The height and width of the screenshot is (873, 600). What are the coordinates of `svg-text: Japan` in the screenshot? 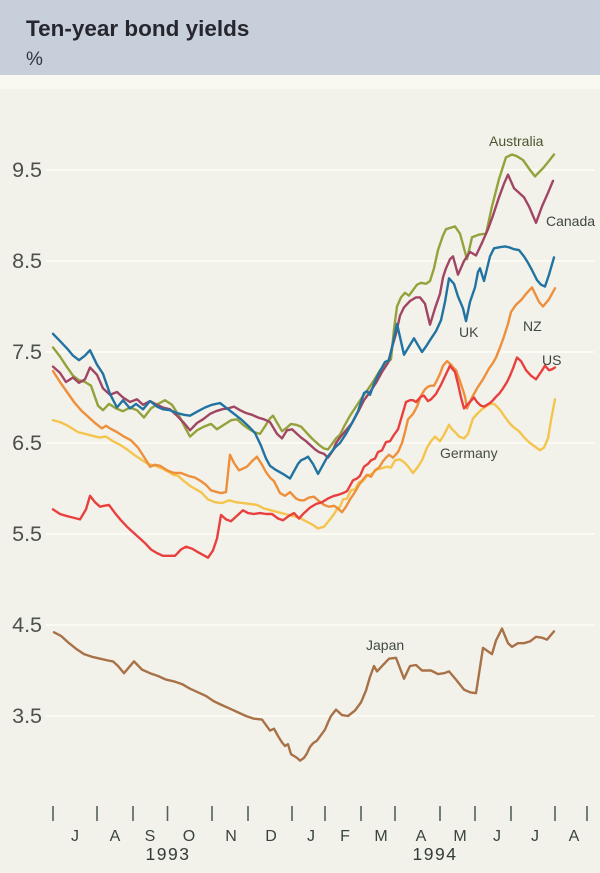 It's located at (385, 645).